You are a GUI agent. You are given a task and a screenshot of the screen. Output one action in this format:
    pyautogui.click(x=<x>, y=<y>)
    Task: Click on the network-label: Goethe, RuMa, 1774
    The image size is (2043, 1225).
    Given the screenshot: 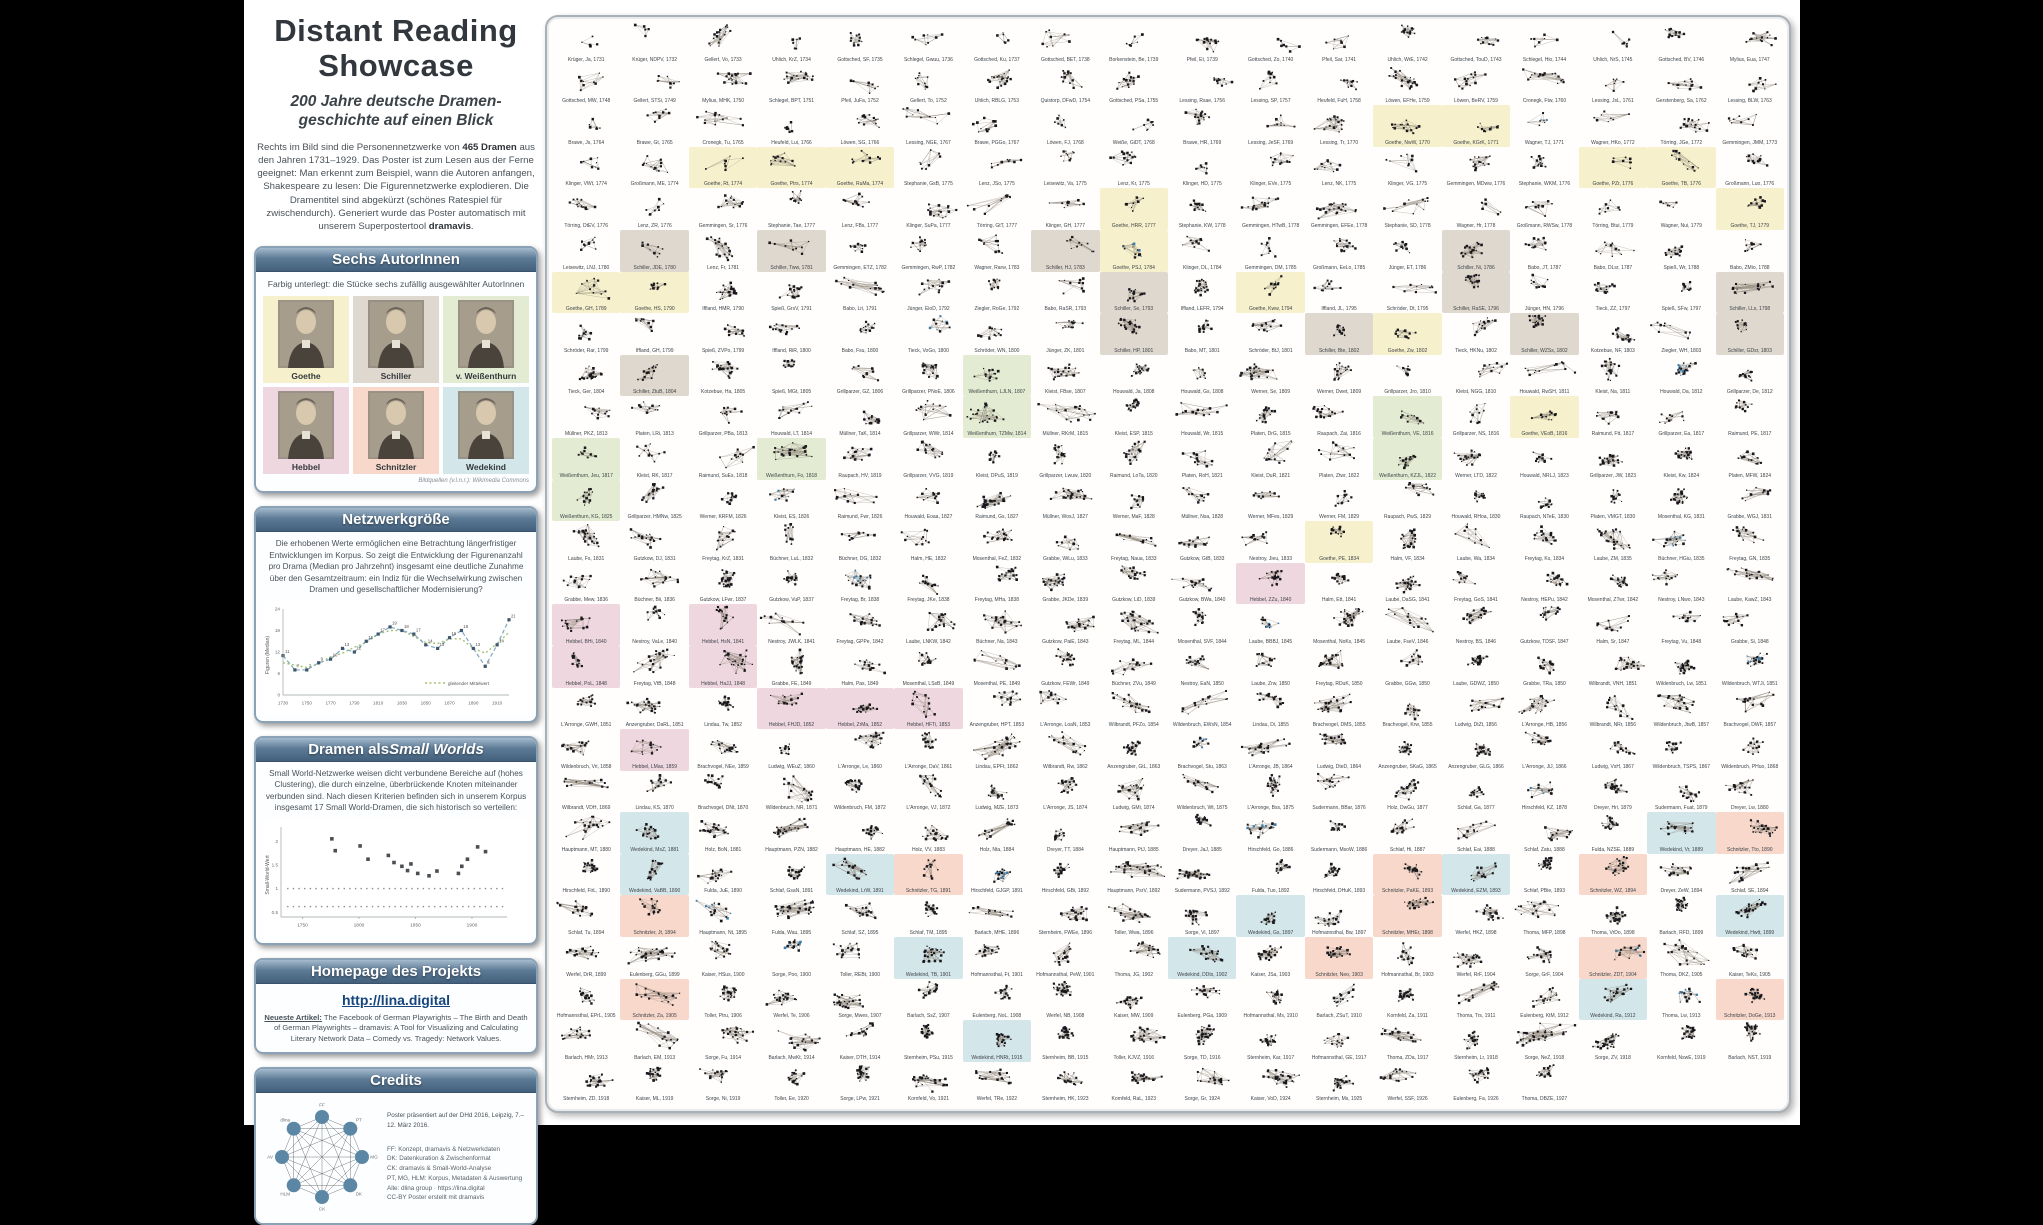 What is the action you would take?
    pyautogui.click(x=860, y=184)
    